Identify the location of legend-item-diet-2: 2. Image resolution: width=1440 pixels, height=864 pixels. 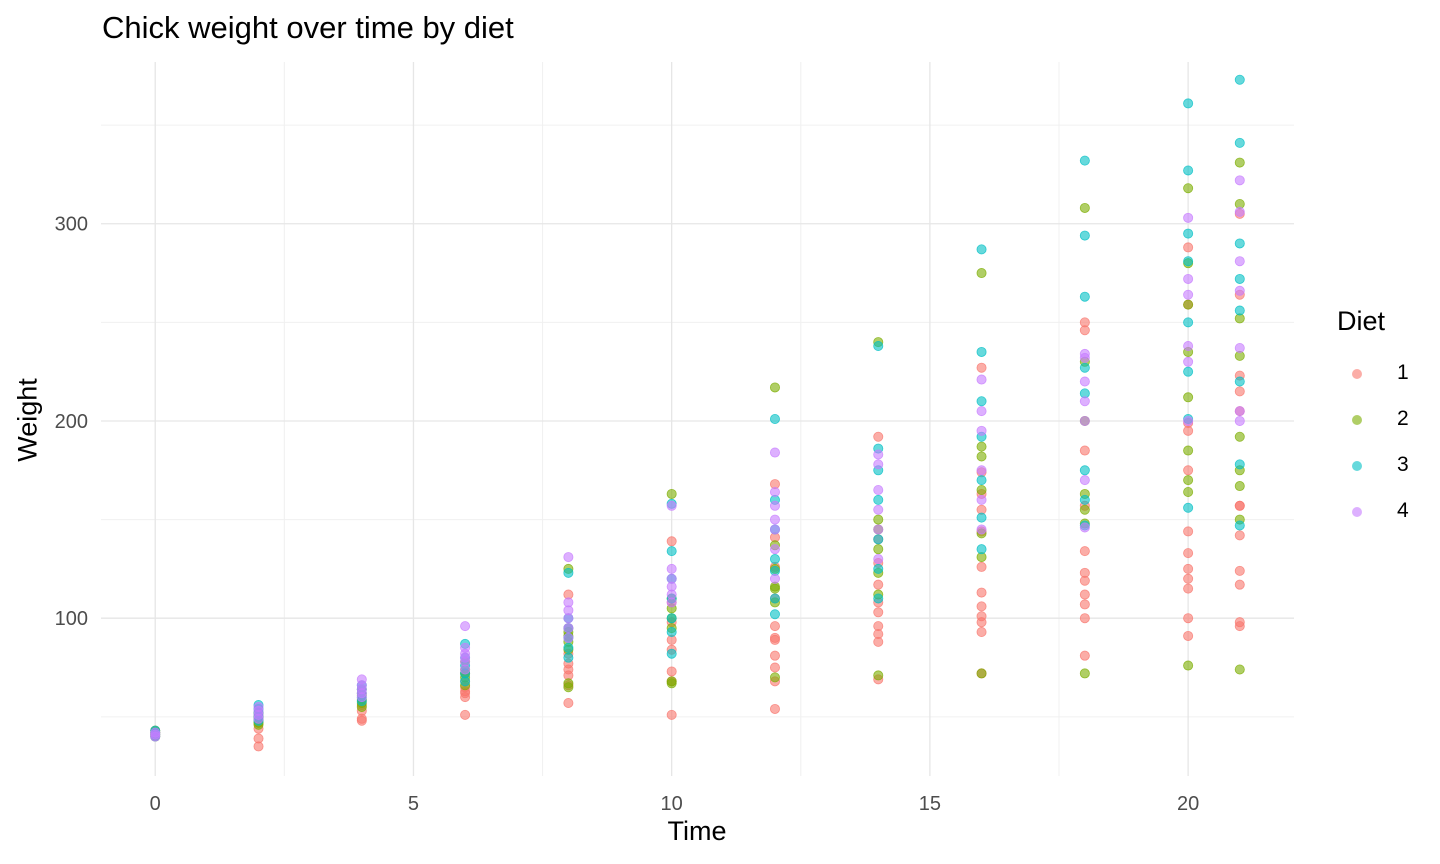
(1382, 422).